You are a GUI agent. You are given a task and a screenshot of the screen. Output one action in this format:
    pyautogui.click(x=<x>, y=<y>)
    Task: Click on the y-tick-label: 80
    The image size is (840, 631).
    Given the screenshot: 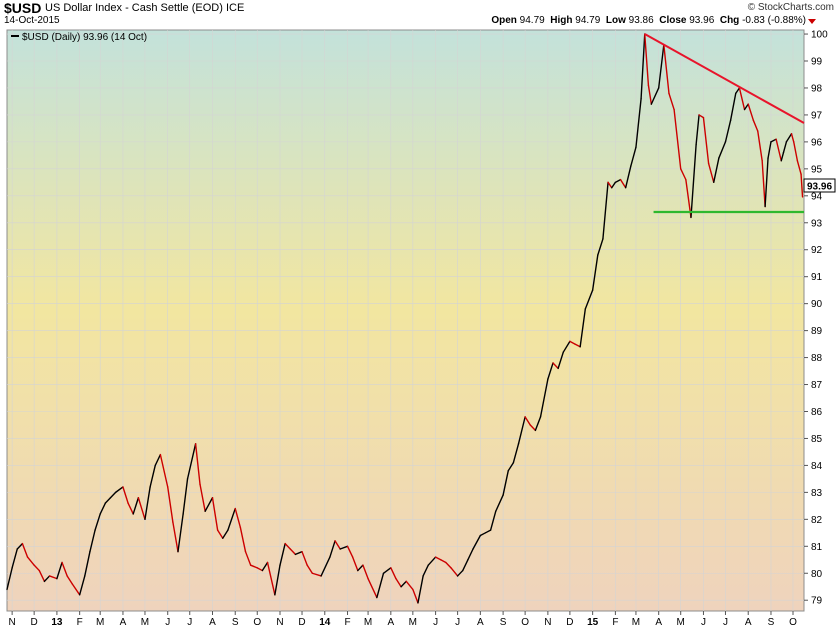 What is the action you would take?
    pyautogui.click(x=817, y=574)
    